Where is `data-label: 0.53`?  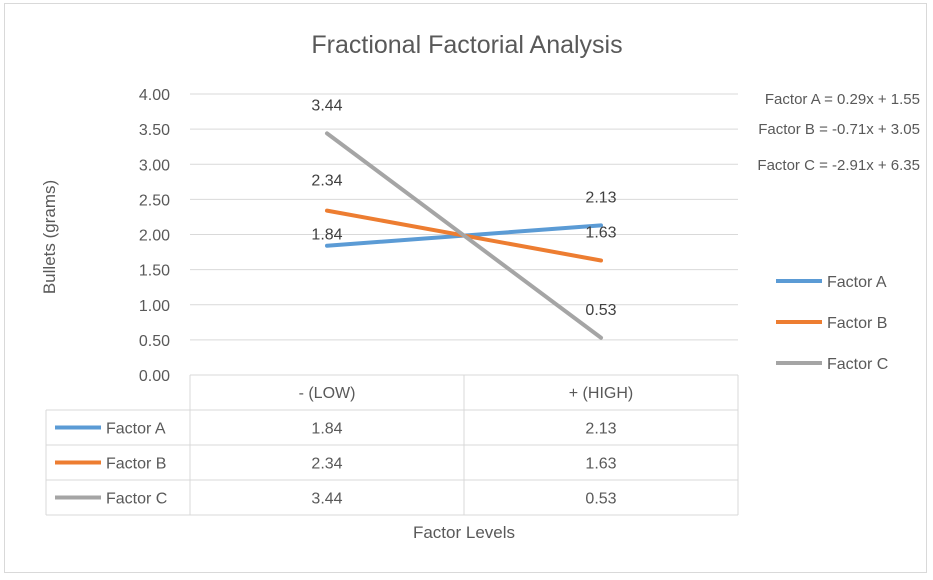
data-label: 0.53 is located at coordinates (600, 310).